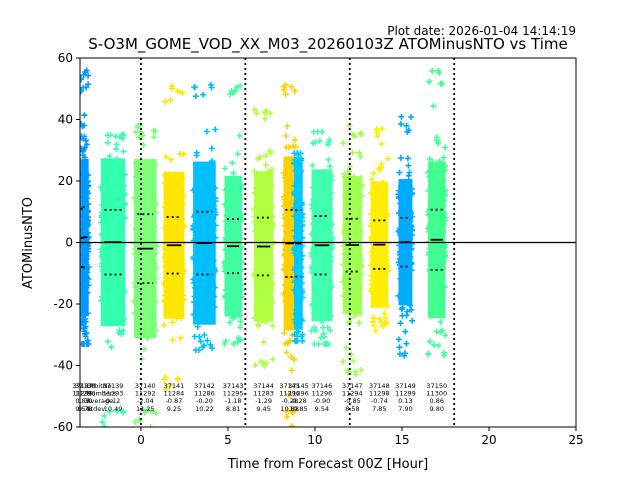 The image size is (640, 480). Describe the element at coordinates (101, 394) in the screenshot. I see `stats-legend-label-1: Numbers` at that location.